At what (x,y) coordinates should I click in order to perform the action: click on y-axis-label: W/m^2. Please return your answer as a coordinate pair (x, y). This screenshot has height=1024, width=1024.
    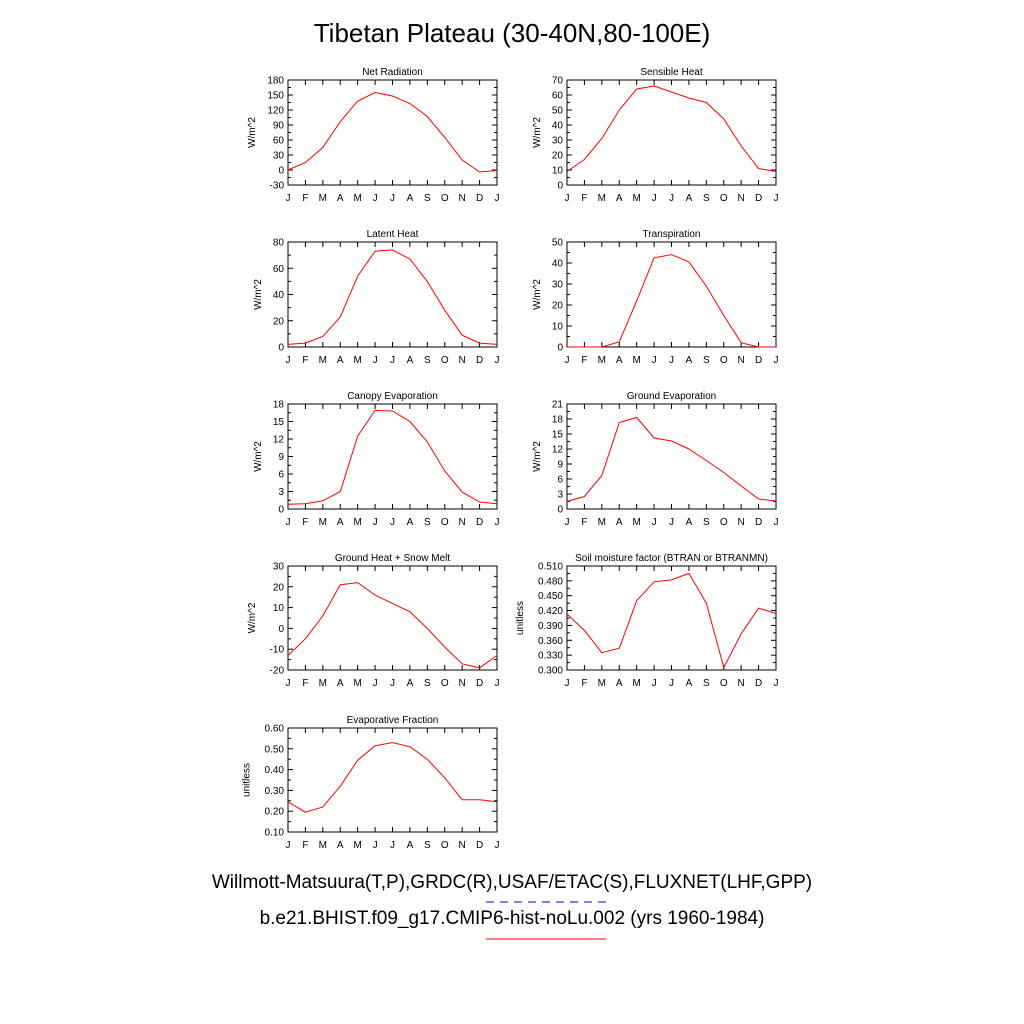
    Looking at the image, I should click on (258, 294).